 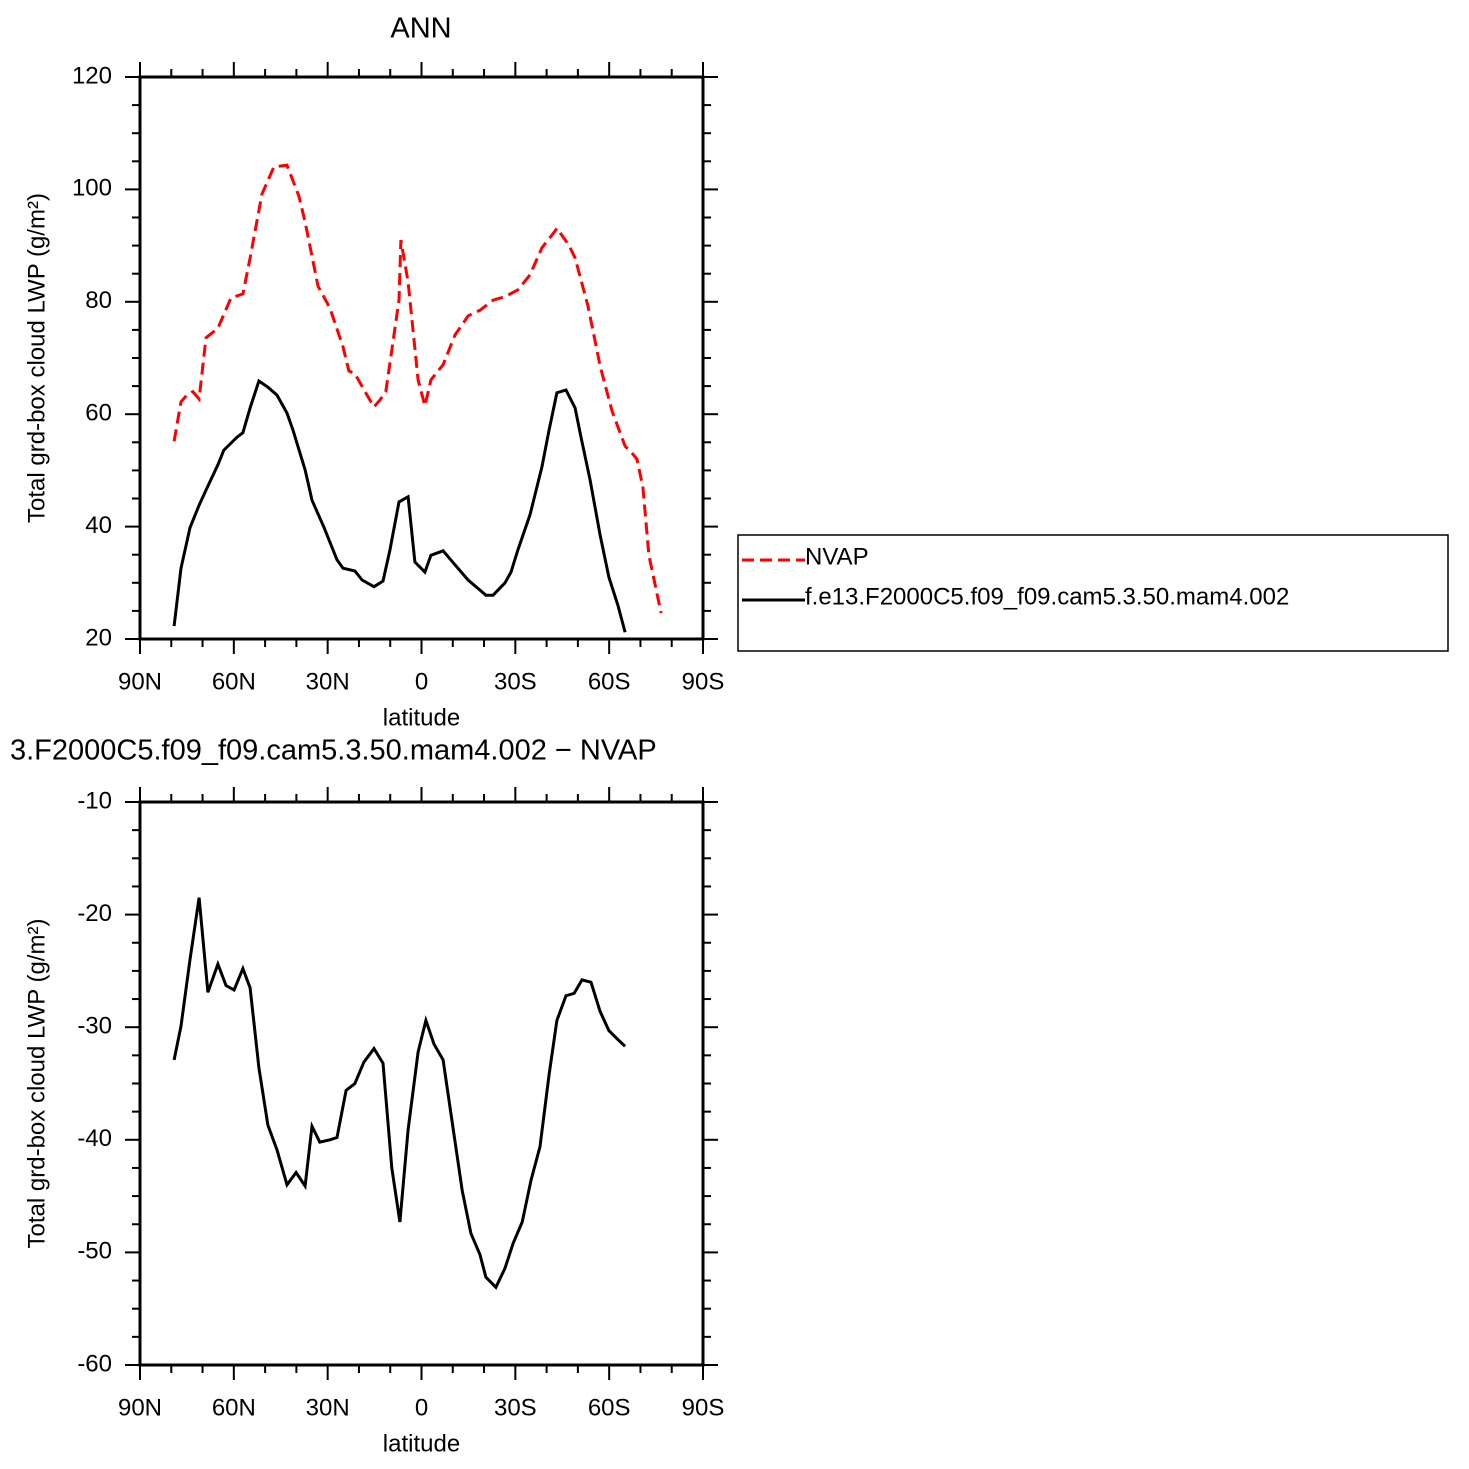 What do you see at coordinates (94, 1251) in the screenshot?
I see `y-tick-label: -50` at bounding box center [94, 1251].